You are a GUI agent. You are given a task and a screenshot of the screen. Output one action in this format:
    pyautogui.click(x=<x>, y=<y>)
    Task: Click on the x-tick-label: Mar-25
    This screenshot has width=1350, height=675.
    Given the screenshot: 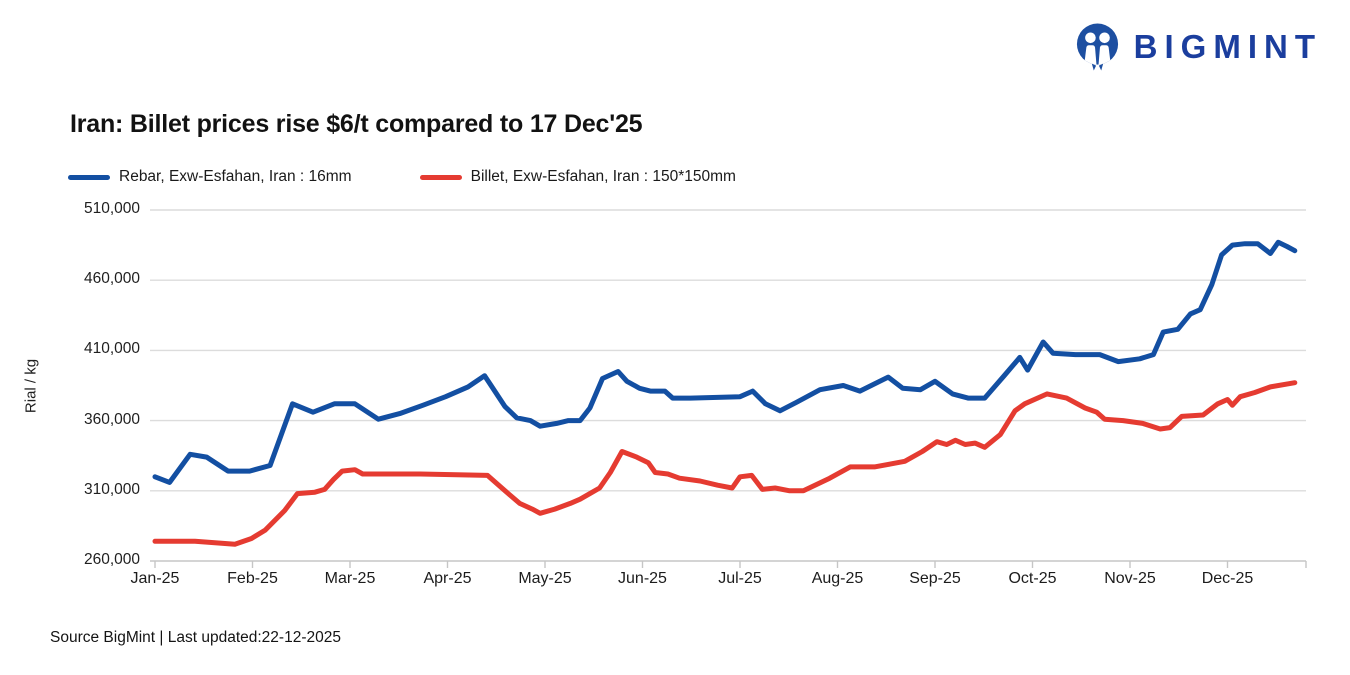 What is the action you would take?
    pyautogui.click(x=350, y=578)
    